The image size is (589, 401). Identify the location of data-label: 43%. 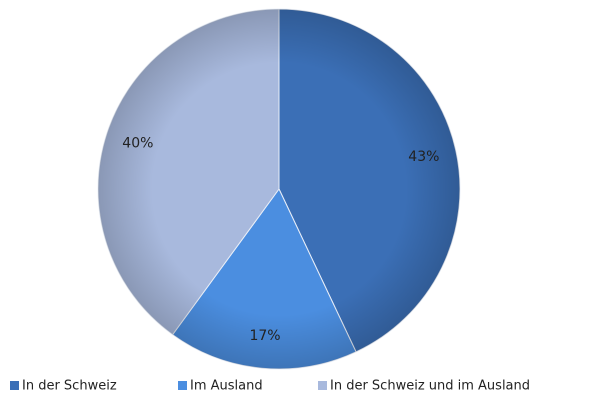
(423, 157).